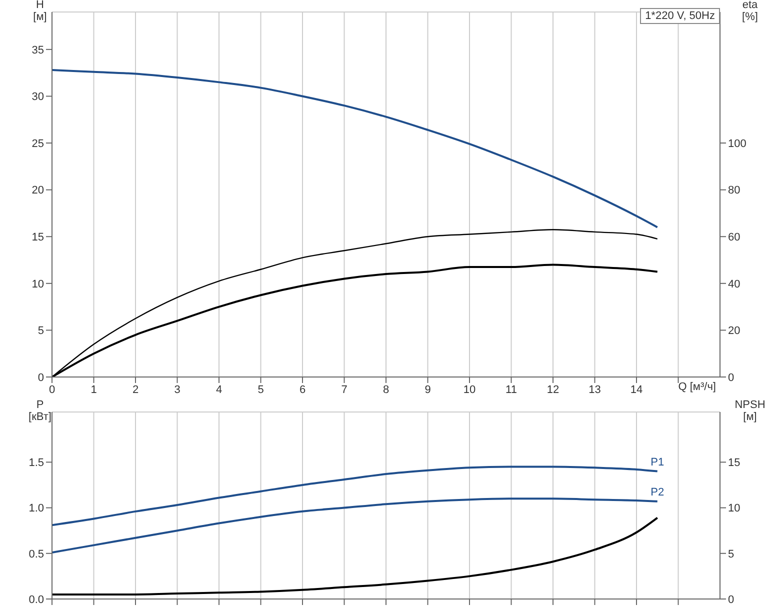 This screenshot has width=774, height=611. Describe the element at coordinates (93, 390) in the screenshot. I see `x-tick-label: 1` at that location.